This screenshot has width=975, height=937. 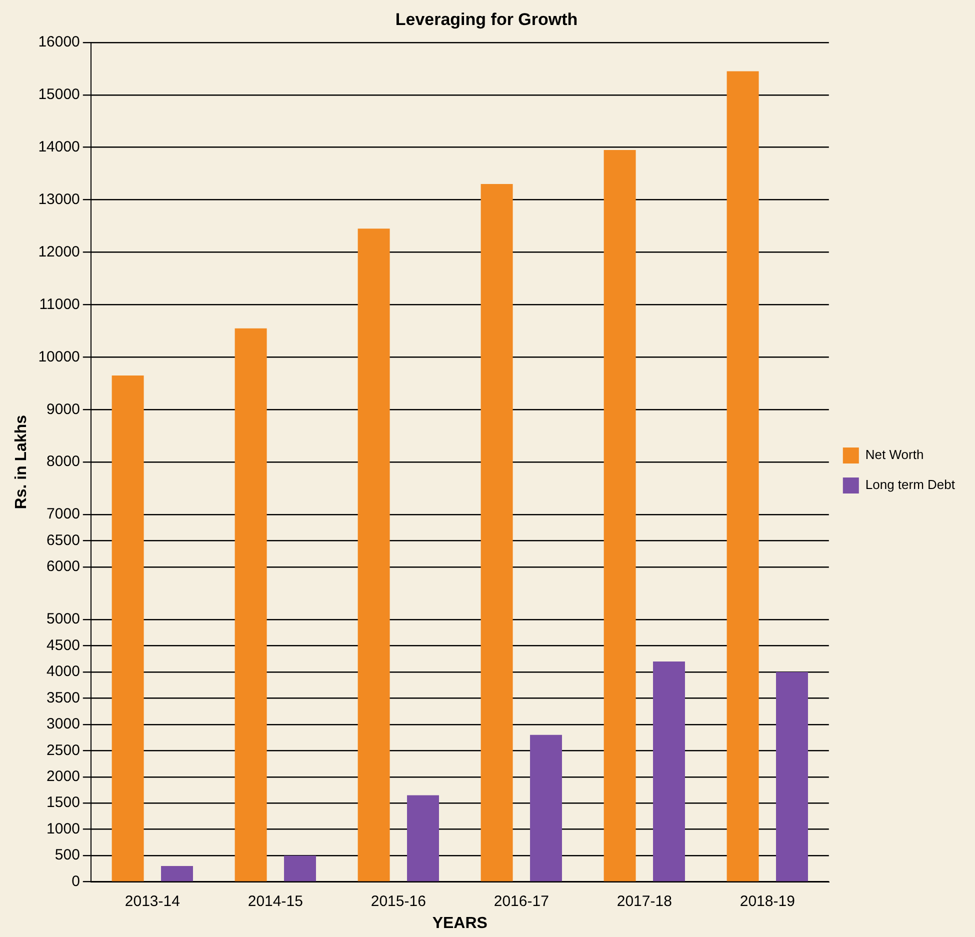 What do you see at coordinates (63, 514) in the screenshot?
I see `y-tick-label: 7000` at bounding box center [63, 514].